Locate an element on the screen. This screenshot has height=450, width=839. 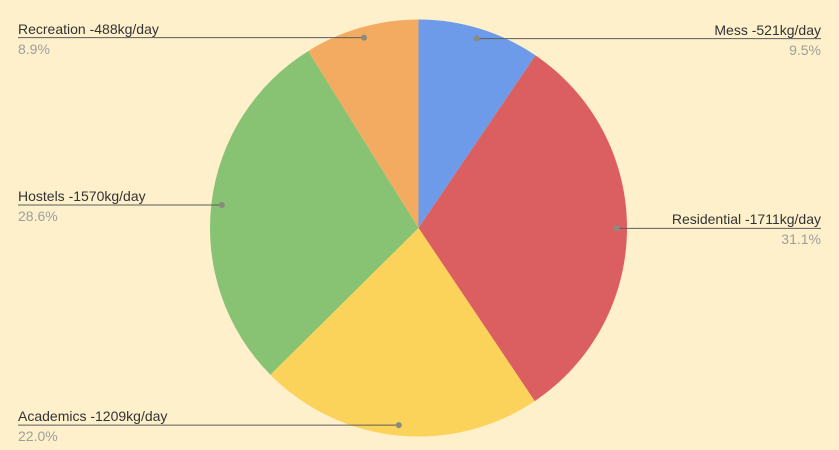
leader-dot-residential is located at coordinates (616, 228).